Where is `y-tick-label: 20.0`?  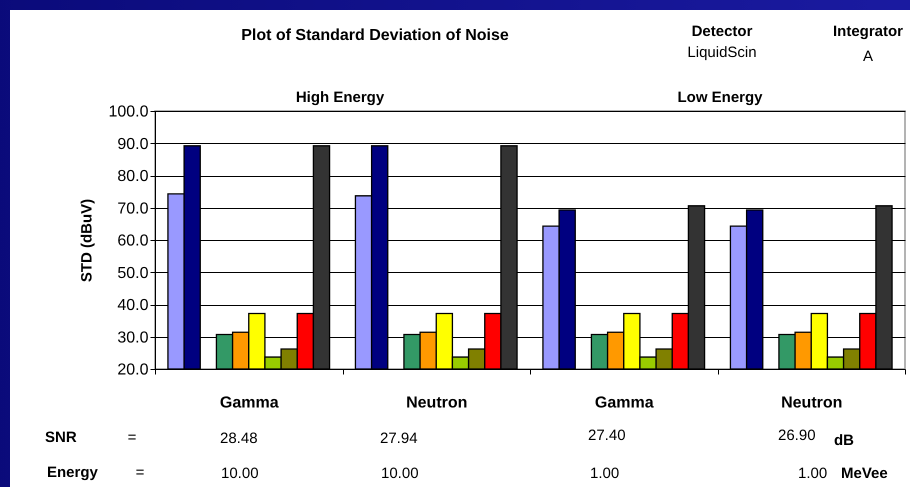 y-tick-label: 20.0 is located at coordinates (133, 370).